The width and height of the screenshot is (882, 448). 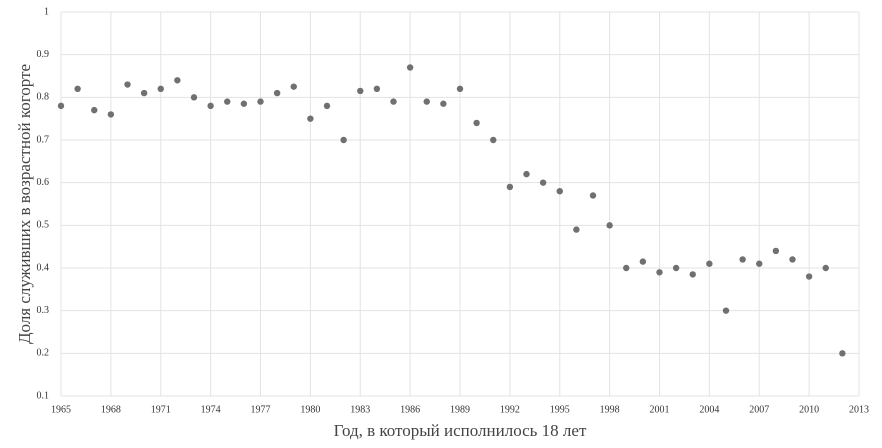 I want to click on x-tick-label: 2004, so click(x=709, y=409).